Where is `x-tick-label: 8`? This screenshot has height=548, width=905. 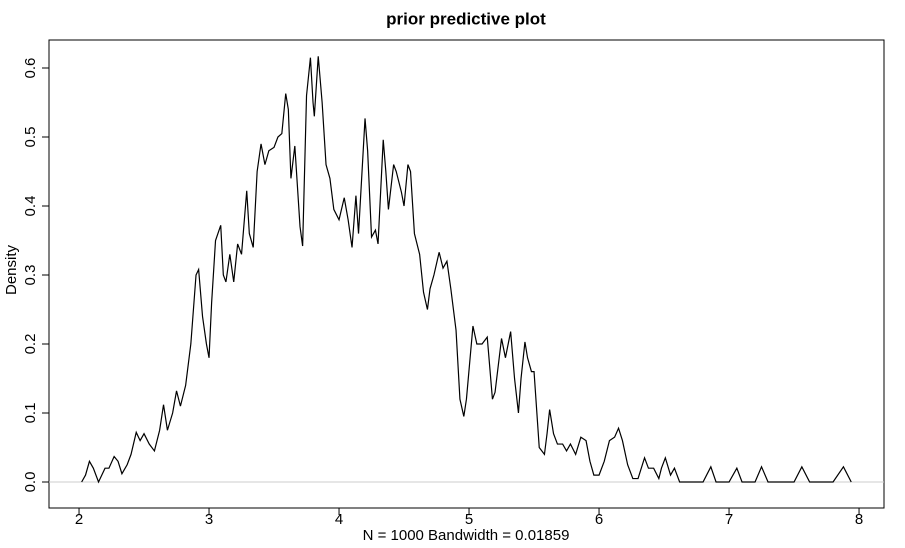
x-tick-label: 8 is located at coordinates (859, 519).